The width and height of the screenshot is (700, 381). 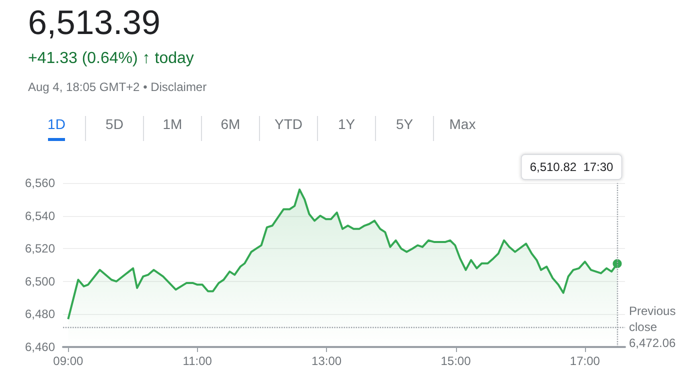 What do you see at coordinates (327, 361) in the screenshot?
I see `x-tick-label: 13:00` at bounding box center [327, 361].